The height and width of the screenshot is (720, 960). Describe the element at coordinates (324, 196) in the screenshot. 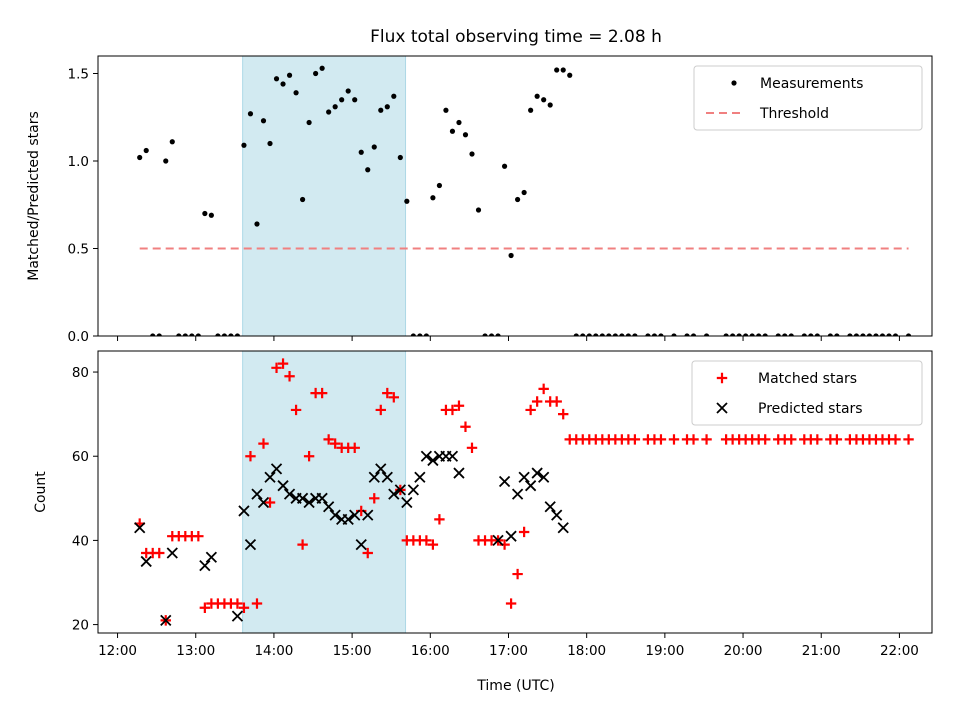

I see `observing-interval-shade` at that location.